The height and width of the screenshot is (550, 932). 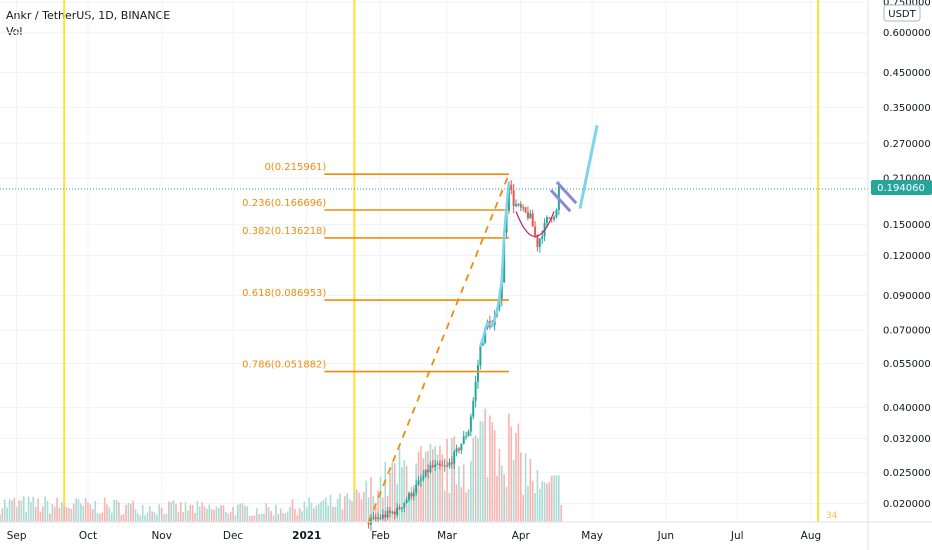 I want to click on flag-upper-line, so click(x=566, y=193).